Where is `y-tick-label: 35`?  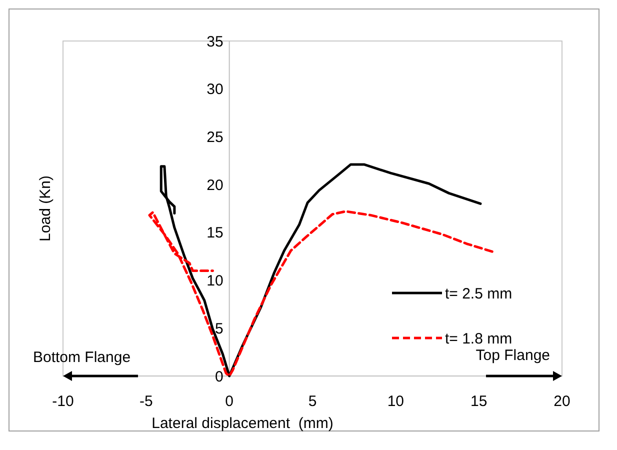 y-tick-label: 35 is located at coordinates (215, 41).